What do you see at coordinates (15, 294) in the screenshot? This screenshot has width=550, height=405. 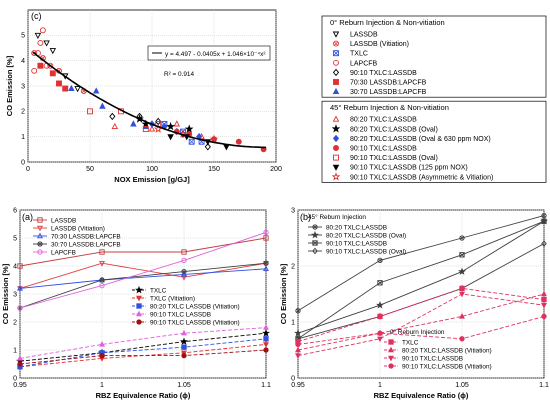 I see `a-y-tick-label: 3` at bounding box center [15, 294].